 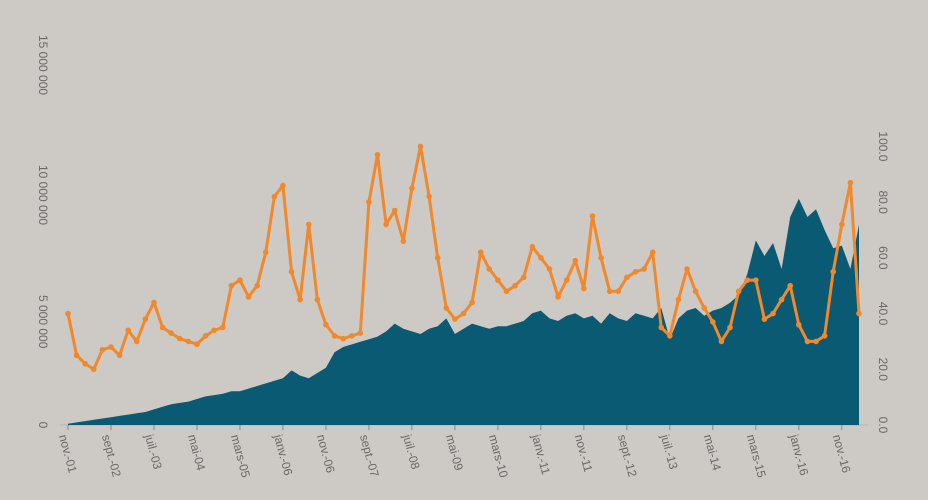 What do you see at coordinates (43, 195) in the screenshot?
I see `y-tick-label: 10 000 000` at bounding box center [43, 195].